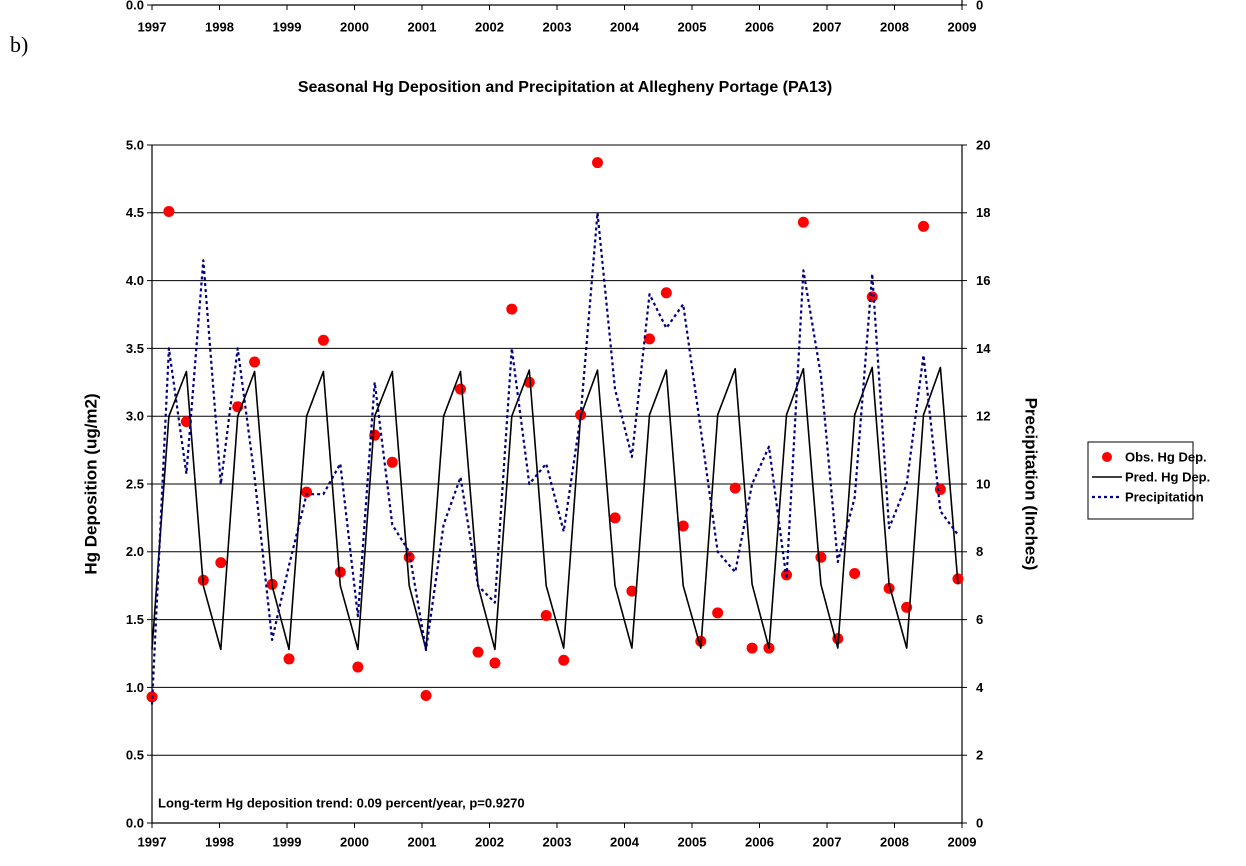 The image size is (1246, 866). What do you see at coordinates (983, 212) in the screenshot?
I see `y2-tick-label: 18` at bounding box center [983, 212].